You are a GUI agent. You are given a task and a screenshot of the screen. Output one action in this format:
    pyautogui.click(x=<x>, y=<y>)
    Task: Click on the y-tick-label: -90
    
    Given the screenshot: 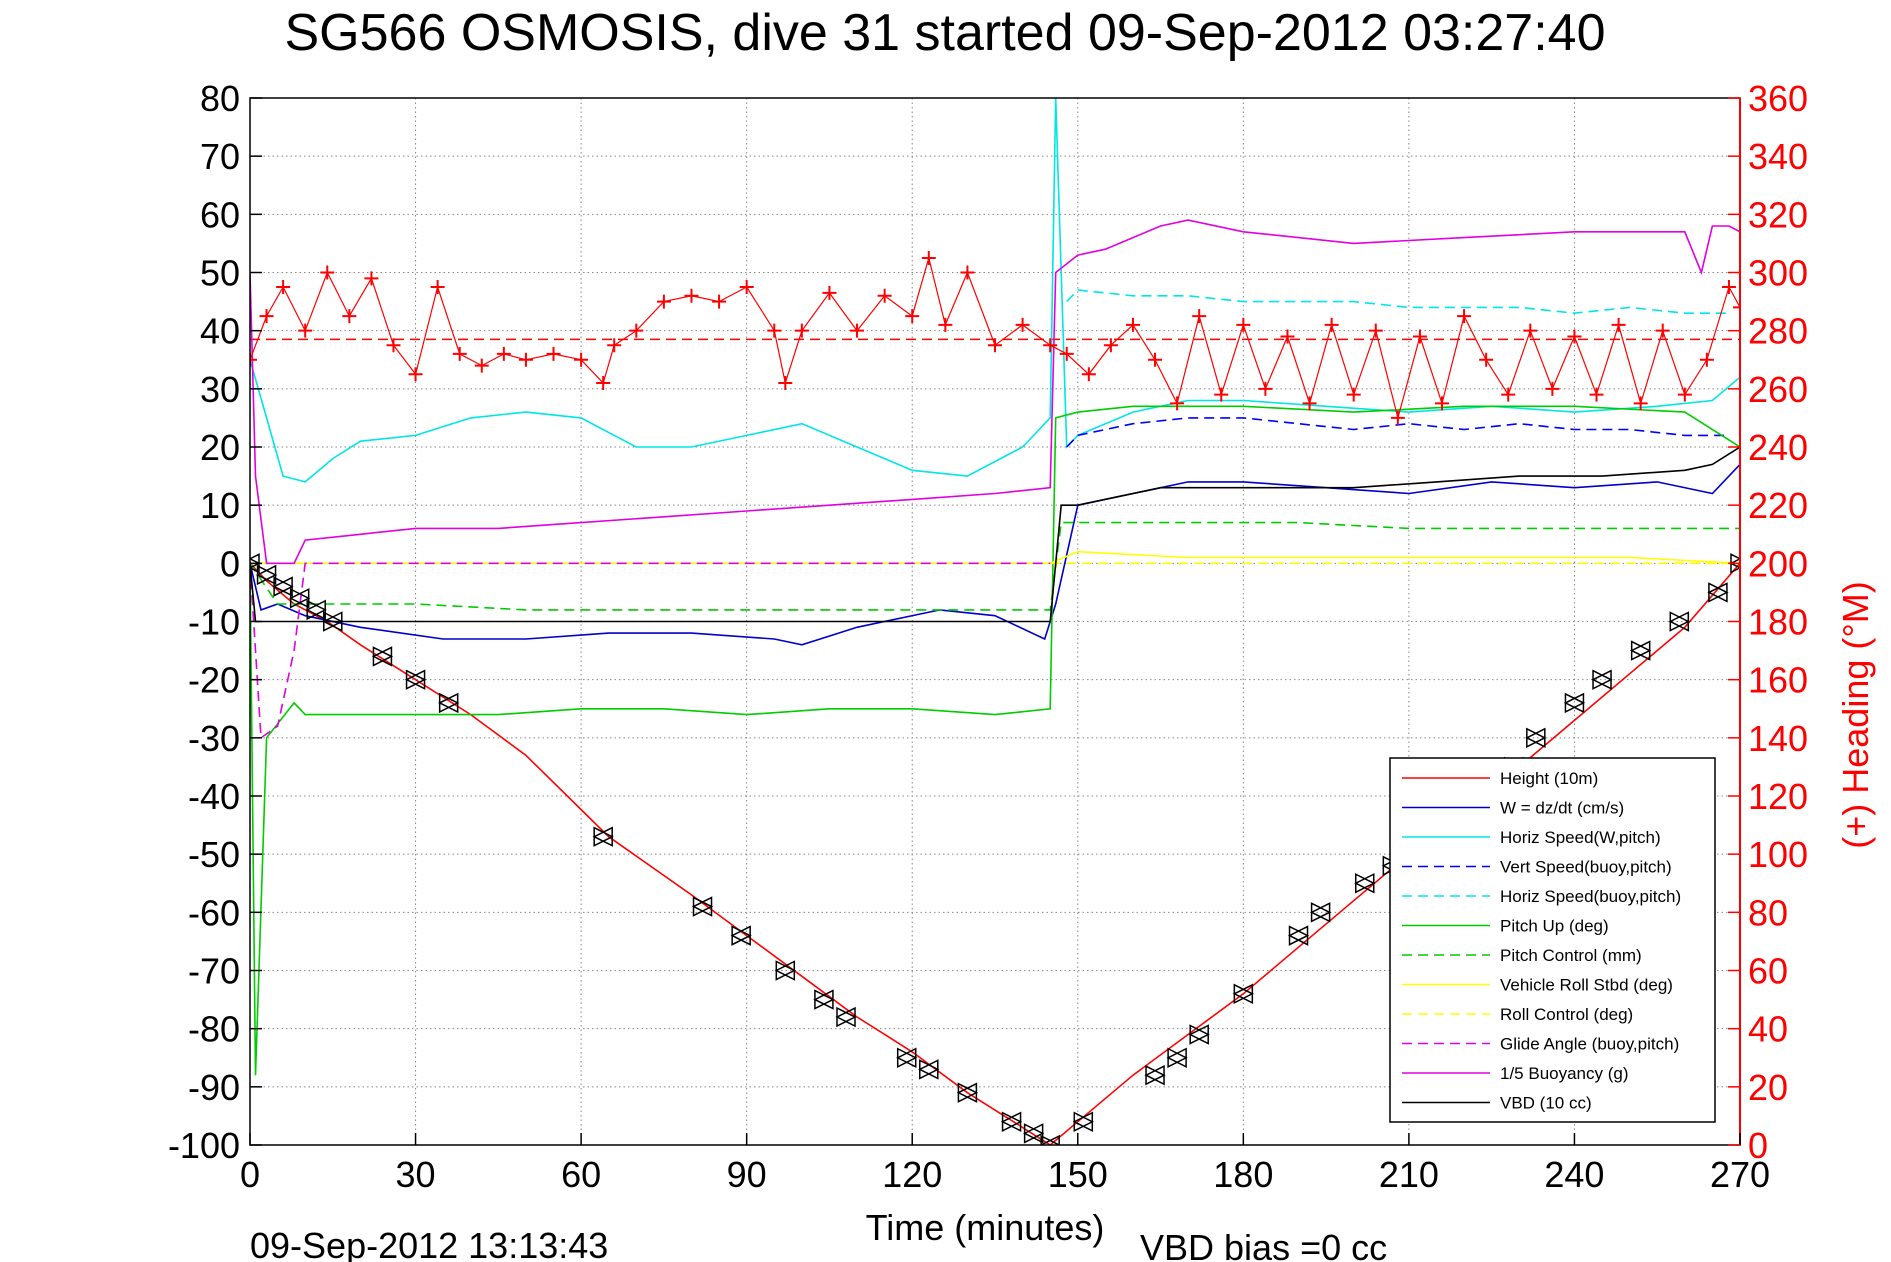 What is the action you would take?
    pyautogui.click(x=214, y=1087)
    